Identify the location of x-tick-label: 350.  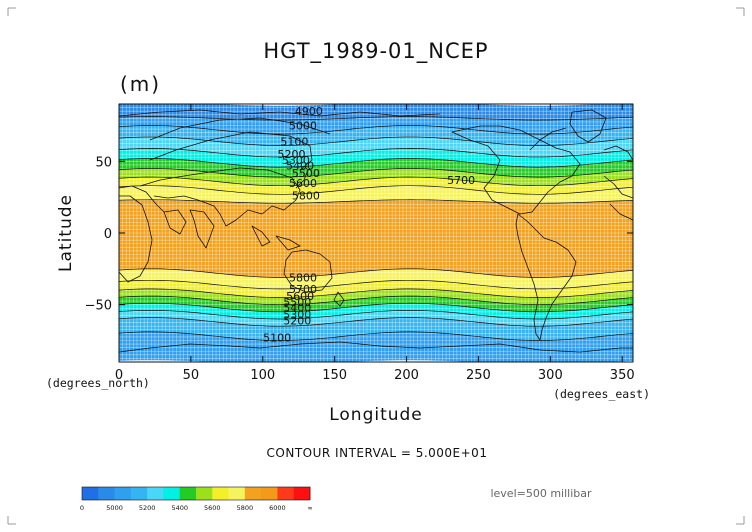
(622, 375).